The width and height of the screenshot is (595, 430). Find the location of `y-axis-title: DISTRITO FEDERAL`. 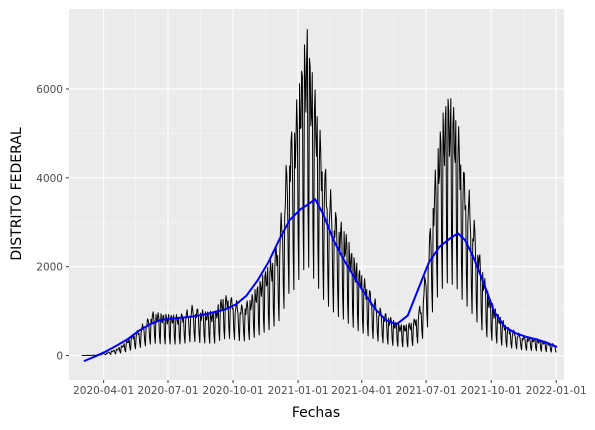

y-axis-title: DISTRITO FEDERAL is located at coordinates (17, 193).